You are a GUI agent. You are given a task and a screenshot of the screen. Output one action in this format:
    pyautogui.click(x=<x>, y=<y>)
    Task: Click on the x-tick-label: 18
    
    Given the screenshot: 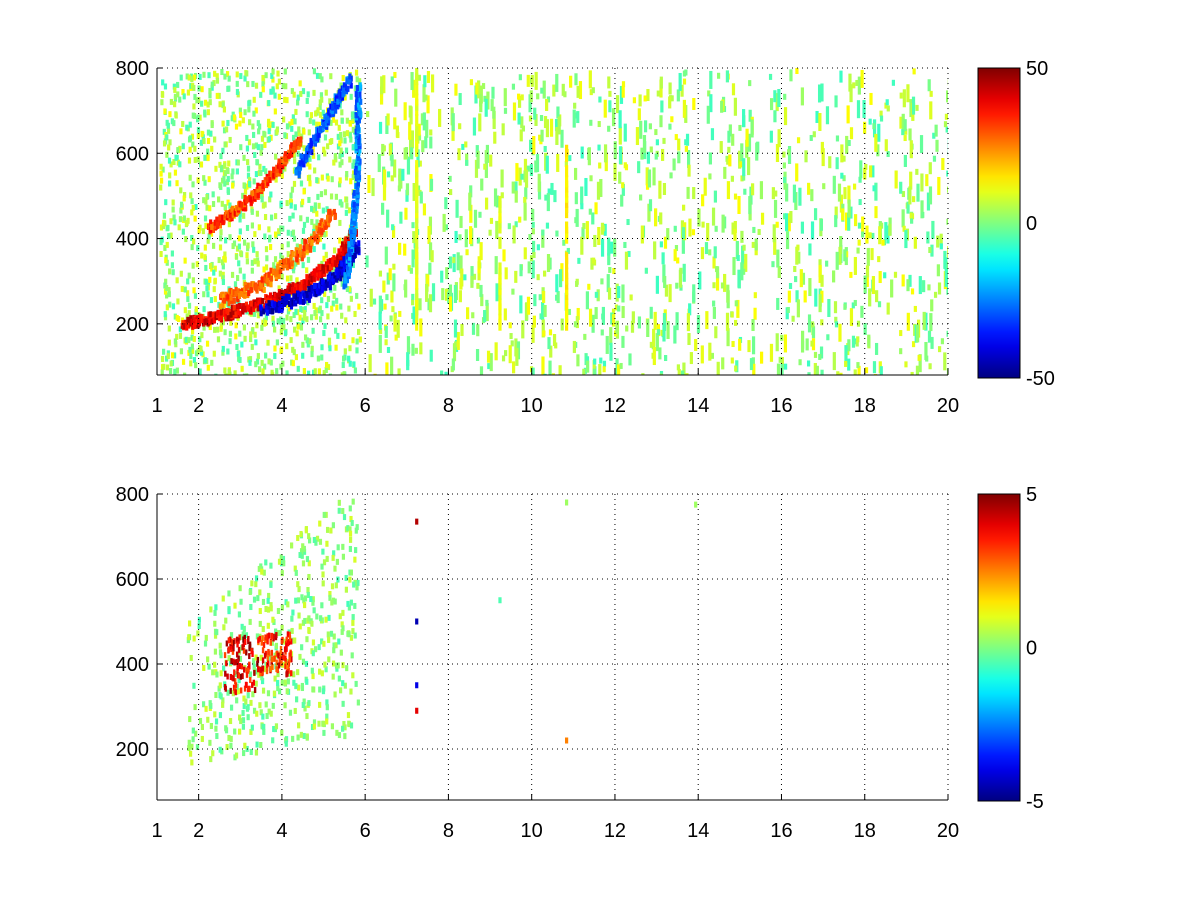 What is the action you would take?
    pyautogui.click(x=865, y=406)
    